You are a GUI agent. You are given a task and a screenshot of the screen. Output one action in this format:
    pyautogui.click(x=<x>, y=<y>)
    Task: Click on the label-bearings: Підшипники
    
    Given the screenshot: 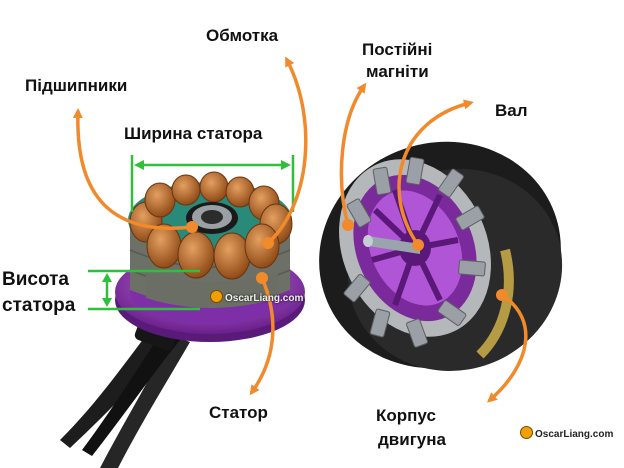 What is the action you would take?
    pyautogui.click(x=76, y=85)
    